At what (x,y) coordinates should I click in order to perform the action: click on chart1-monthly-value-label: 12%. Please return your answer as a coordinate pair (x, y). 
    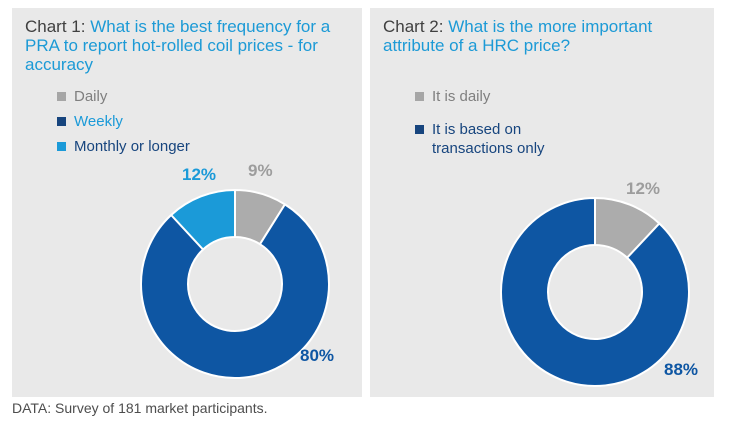
    Looking at the image, I should click on (199, 174).